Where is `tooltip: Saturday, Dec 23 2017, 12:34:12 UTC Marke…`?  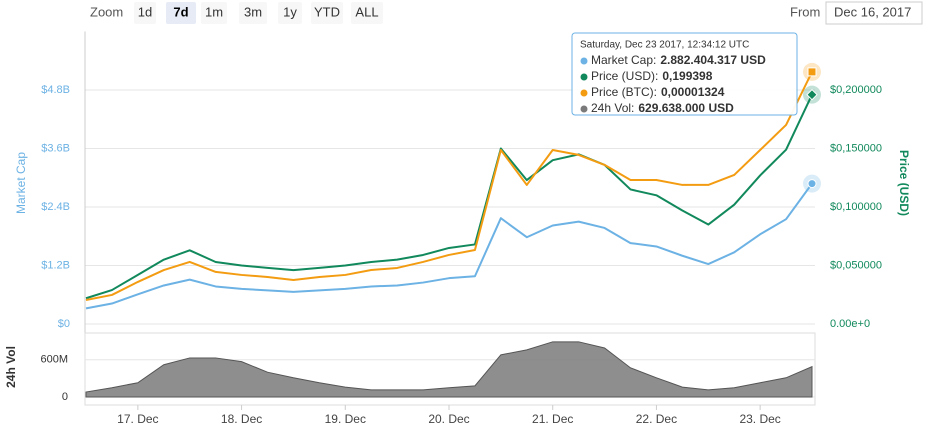
tooltip: Saturday, Dec 23 2017, 12:34:12 UTC Marke… is located at coordinates (684, 74).